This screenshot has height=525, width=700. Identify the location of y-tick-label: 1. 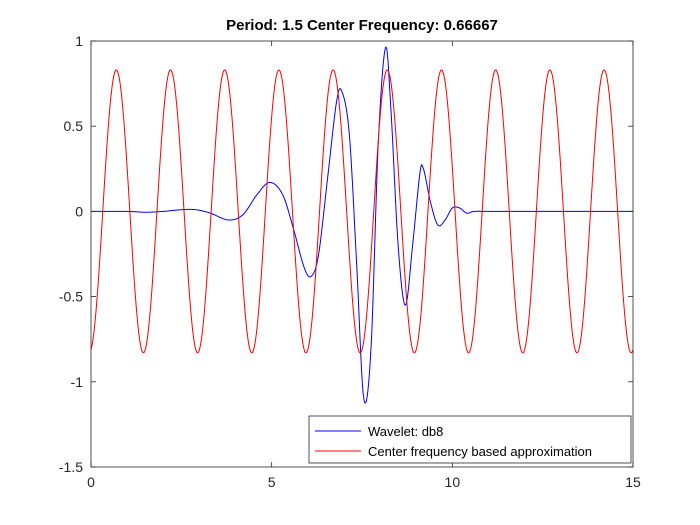
(79, 41).